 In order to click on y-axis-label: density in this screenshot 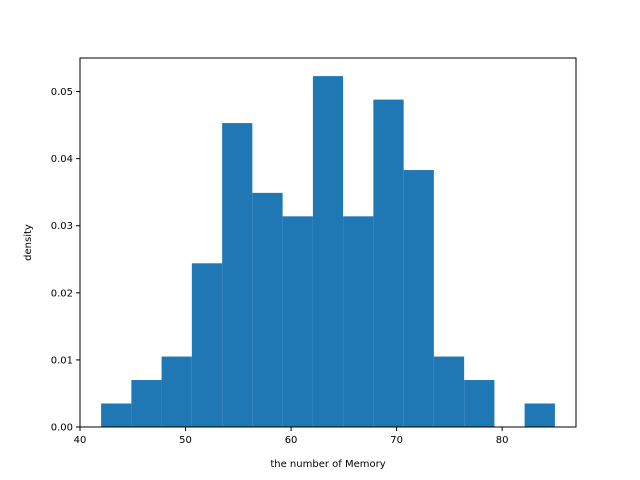, I will do `click(28, 242)`.